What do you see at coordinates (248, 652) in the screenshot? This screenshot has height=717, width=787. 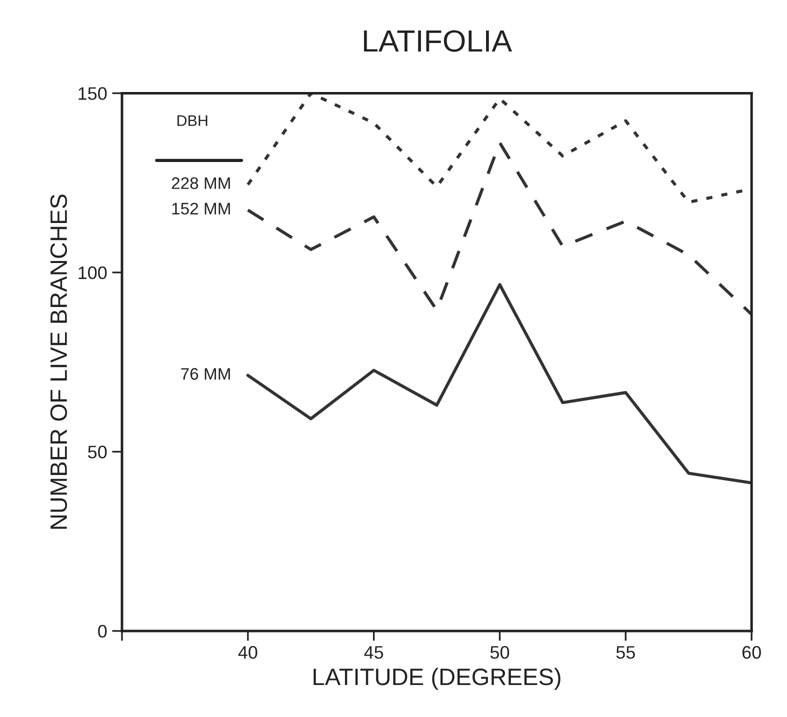 I see `x-tick-label: 40` at bounding box center [248, 652].